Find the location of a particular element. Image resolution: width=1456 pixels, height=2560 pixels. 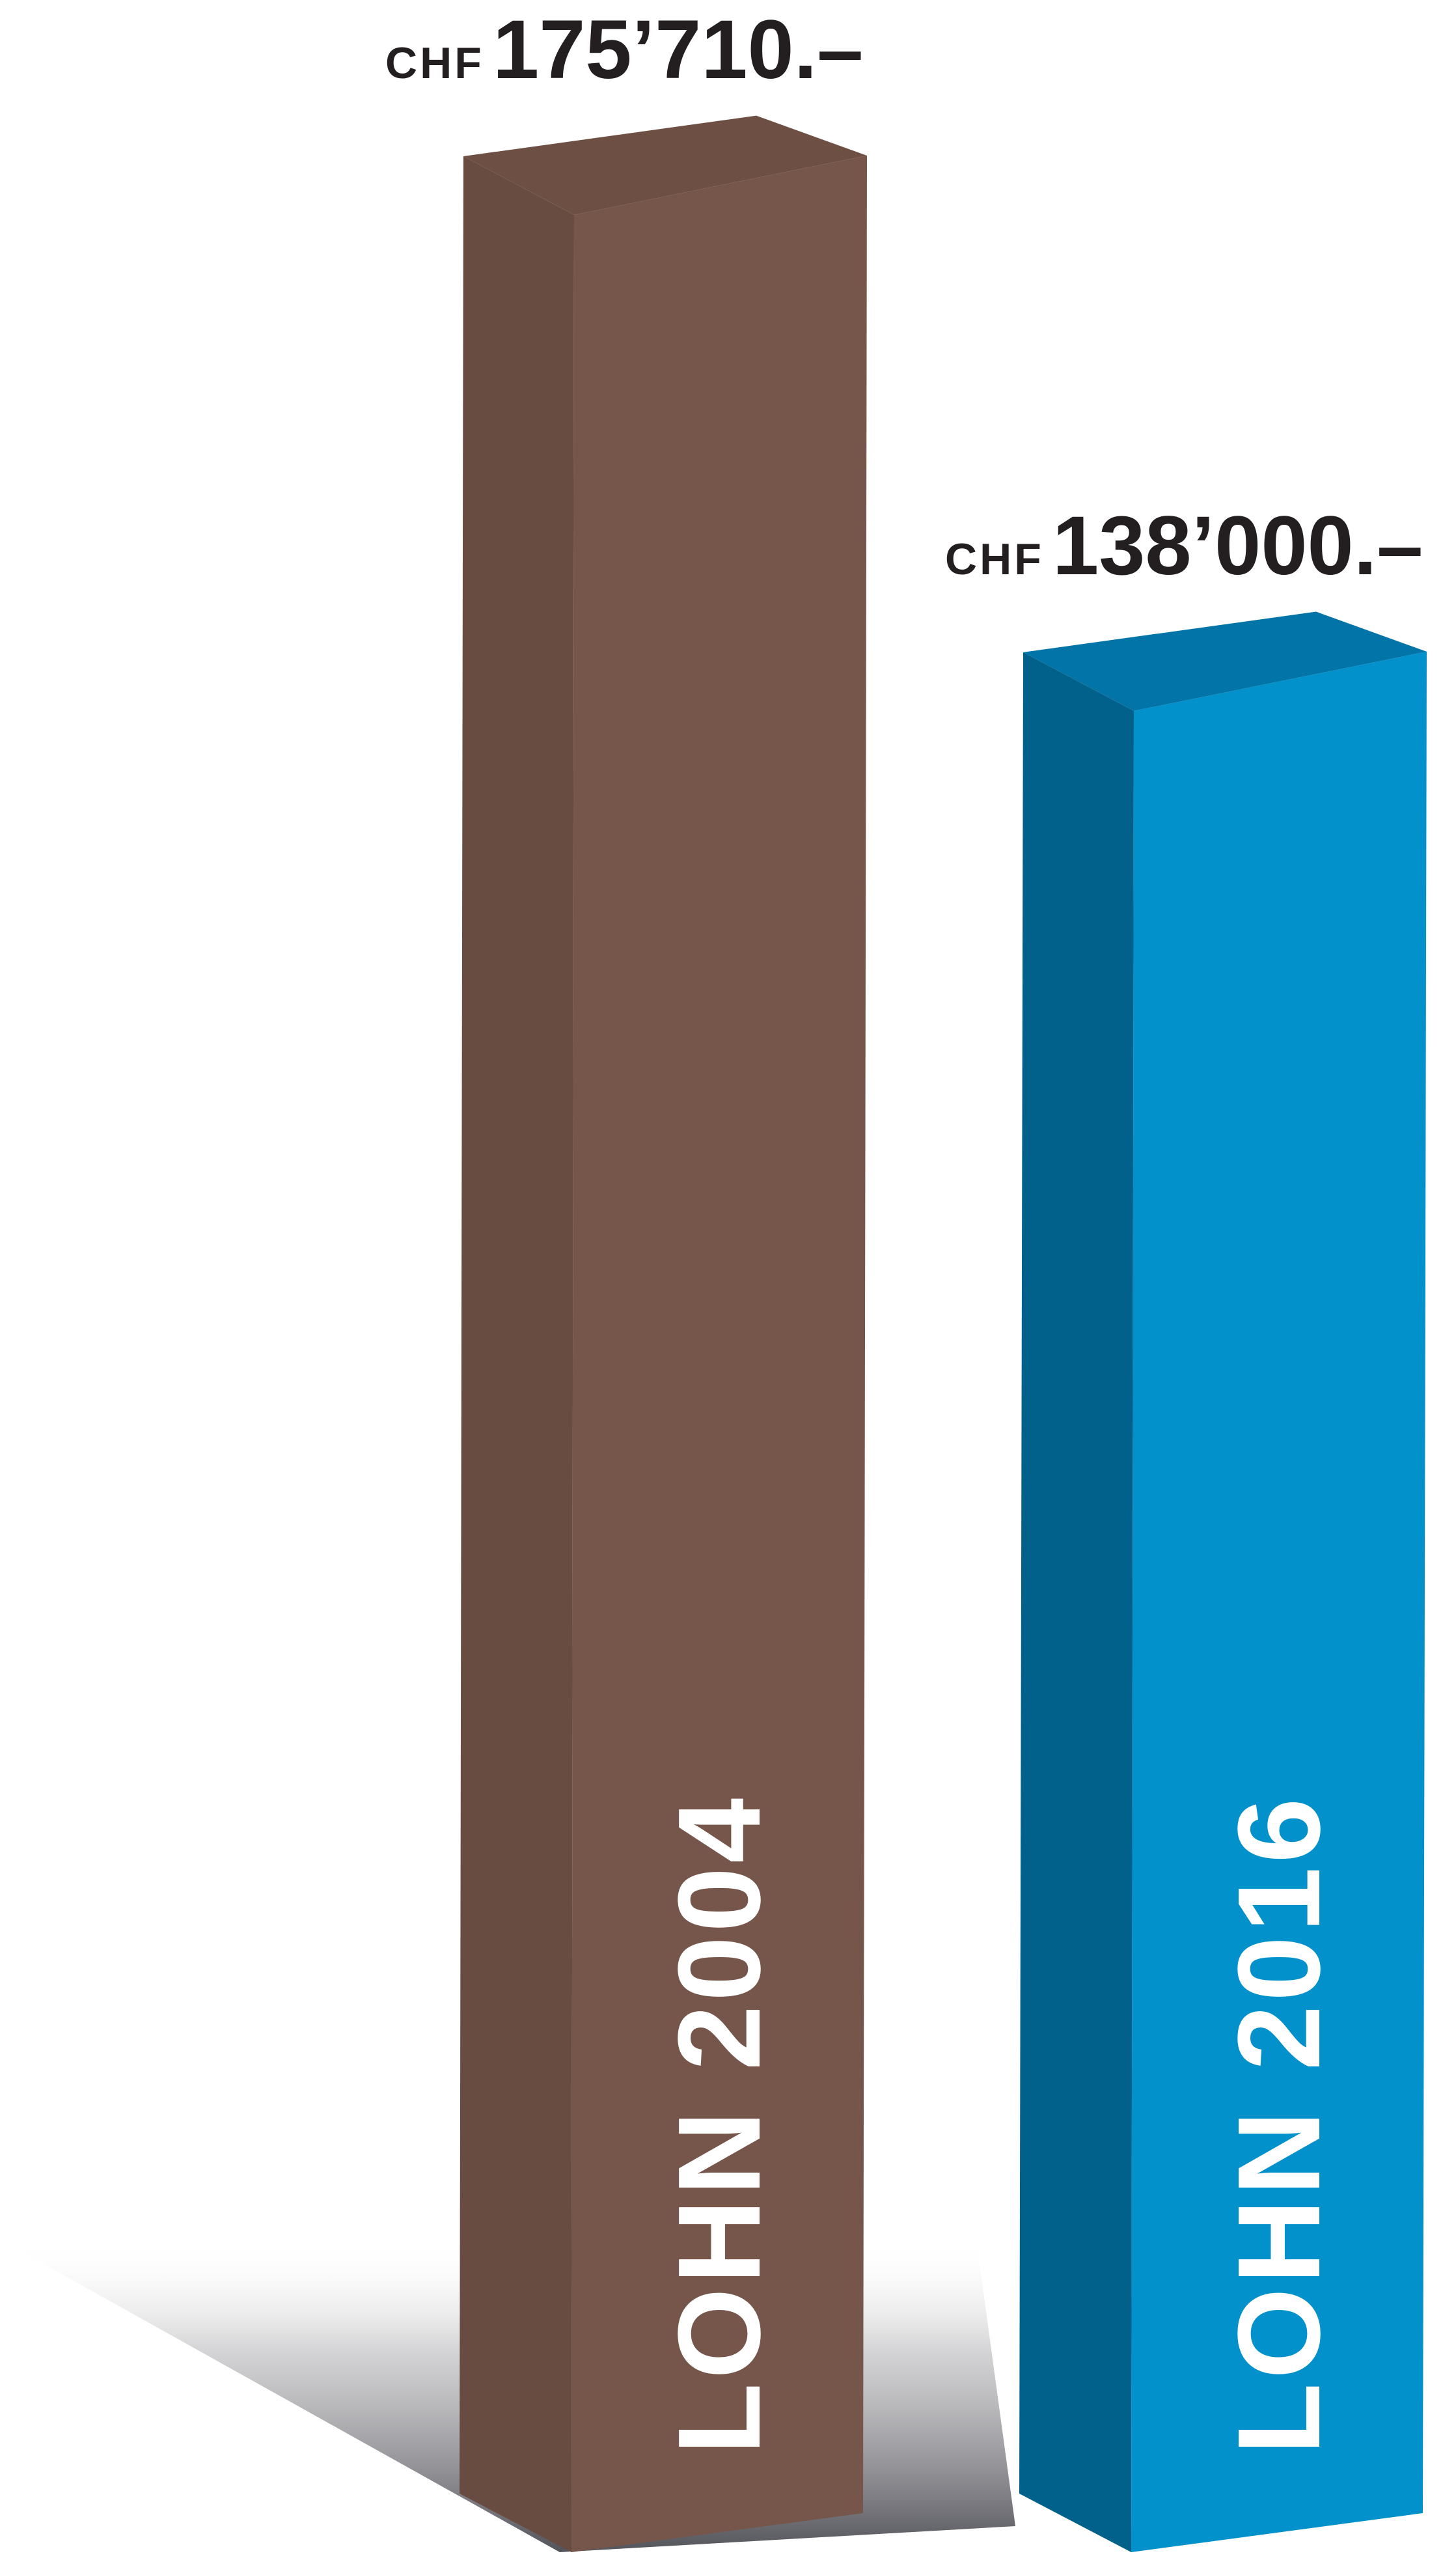

bar-category-label: LOHN 2016 is located at coordinates (1279, 2124).